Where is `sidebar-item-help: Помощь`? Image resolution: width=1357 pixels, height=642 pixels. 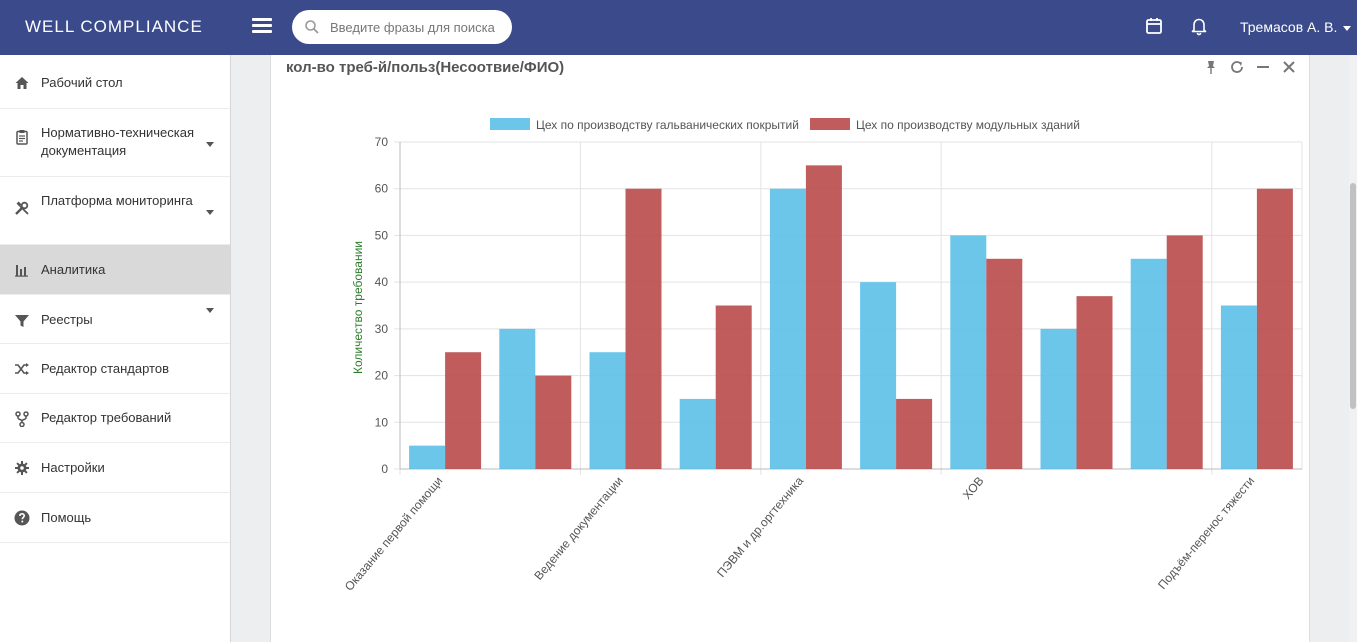 sidebar-item-help: Помощь is located at coordinates (115, 518).